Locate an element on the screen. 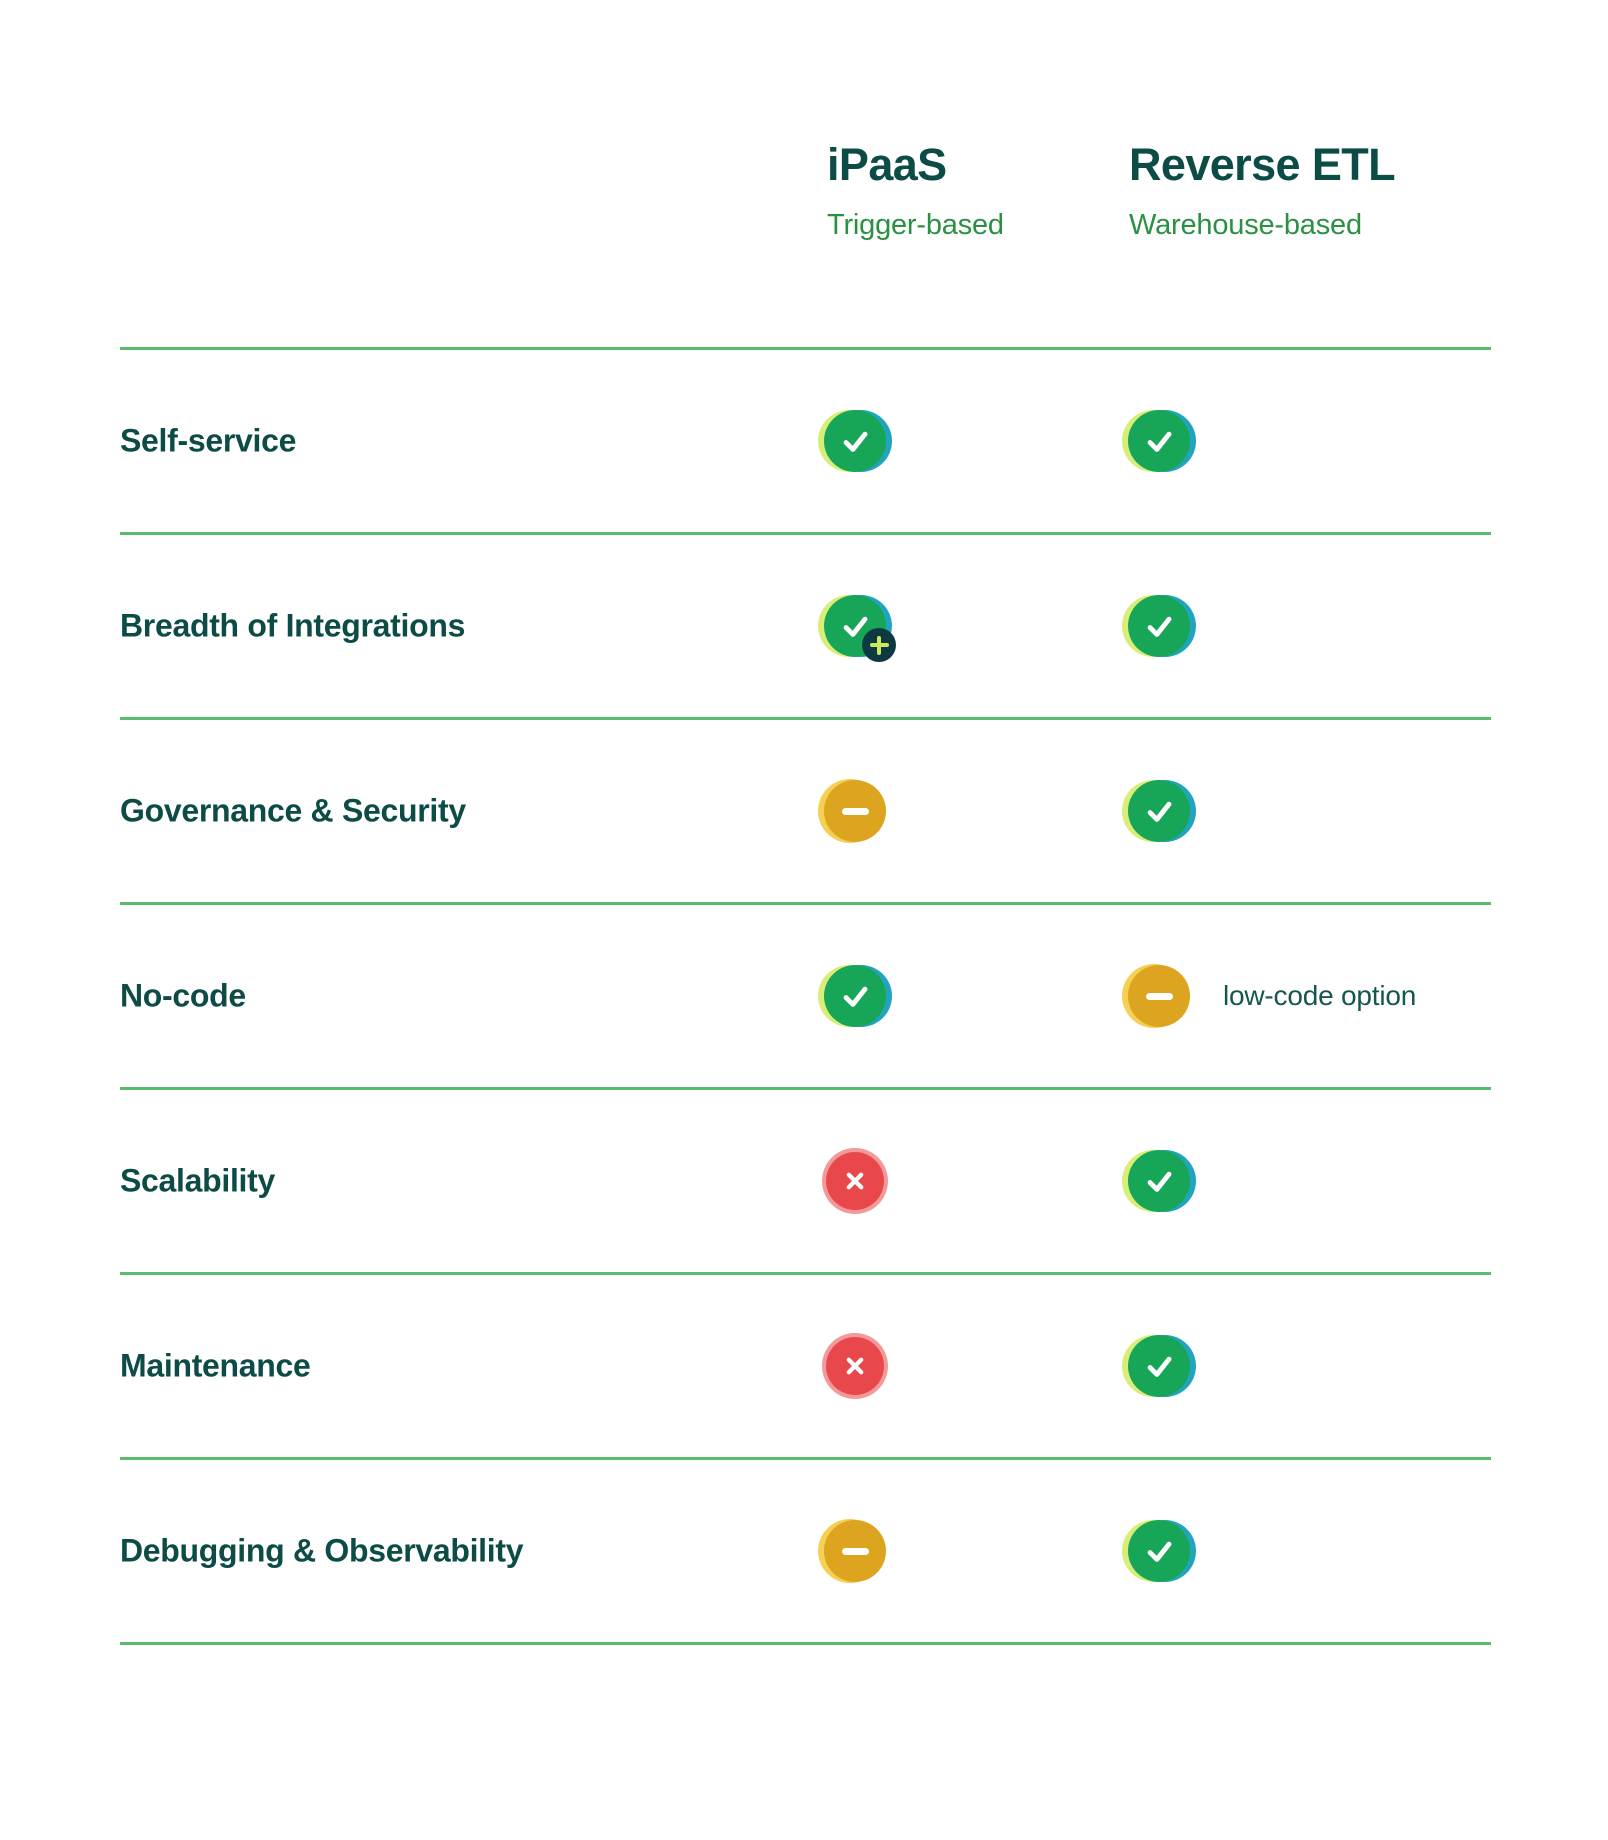  table-row: Self-service is located at coordinates (805, 439).